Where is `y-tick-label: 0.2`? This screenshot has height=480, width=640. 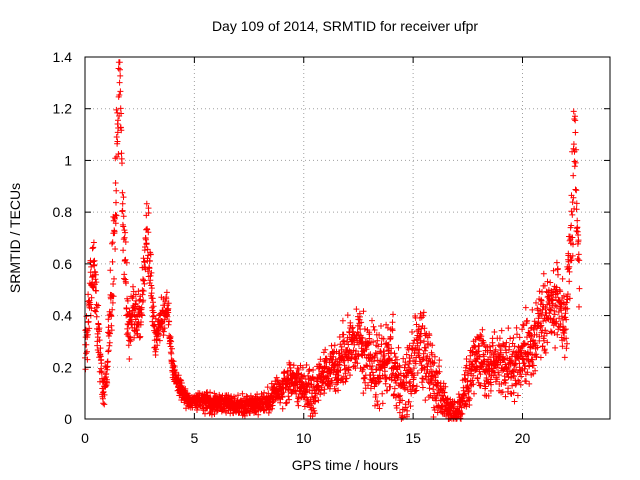
y-tick-label: 0.2 is located at coordinates (63, 367).